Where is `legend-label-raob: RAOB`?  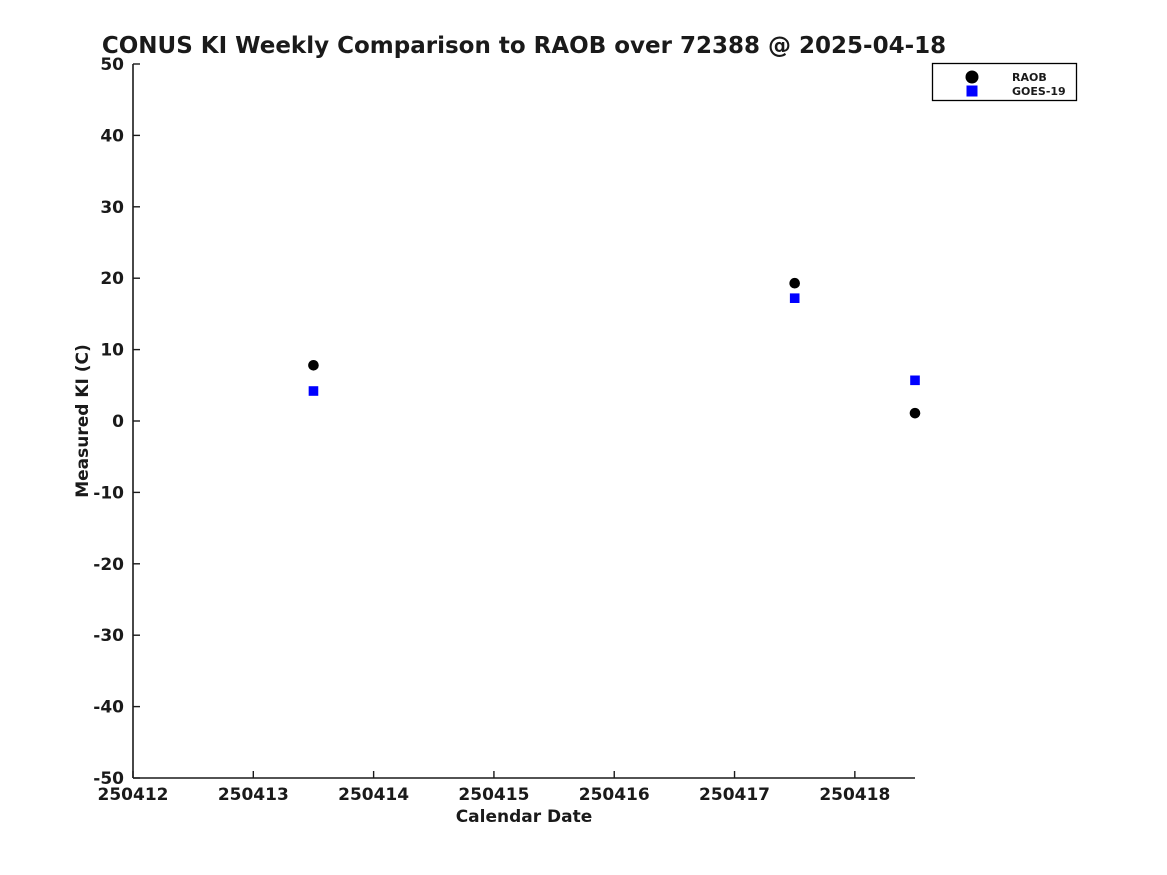 legend-label-raob: RAOB is located at coordinates (1029, 77).